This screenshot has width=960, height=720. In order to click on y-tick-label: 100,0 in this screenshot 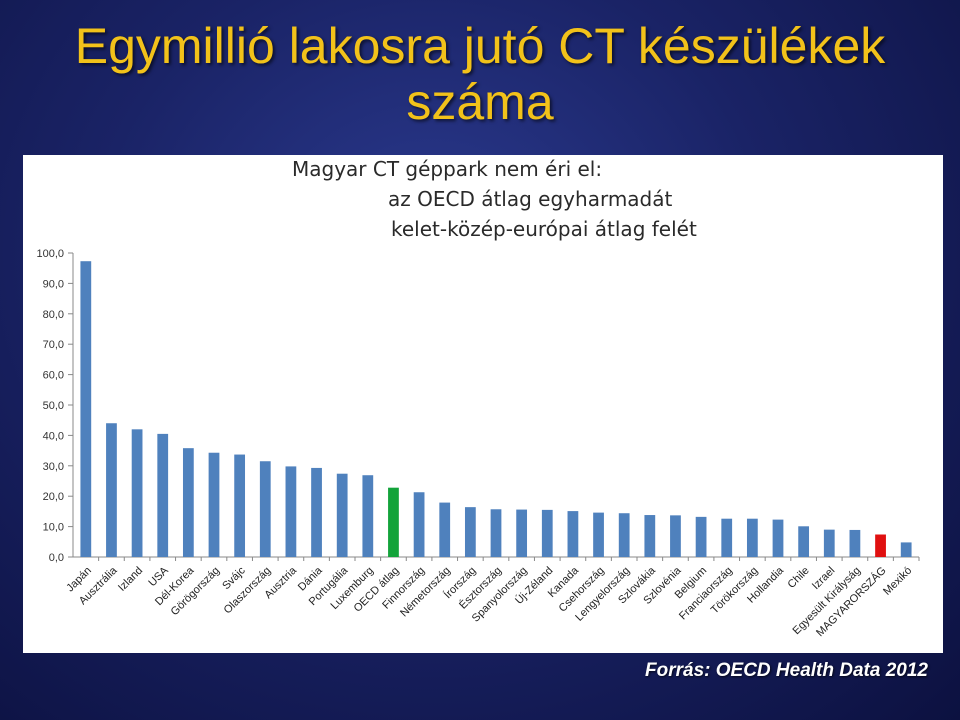, I will do `click(50, 254)`.